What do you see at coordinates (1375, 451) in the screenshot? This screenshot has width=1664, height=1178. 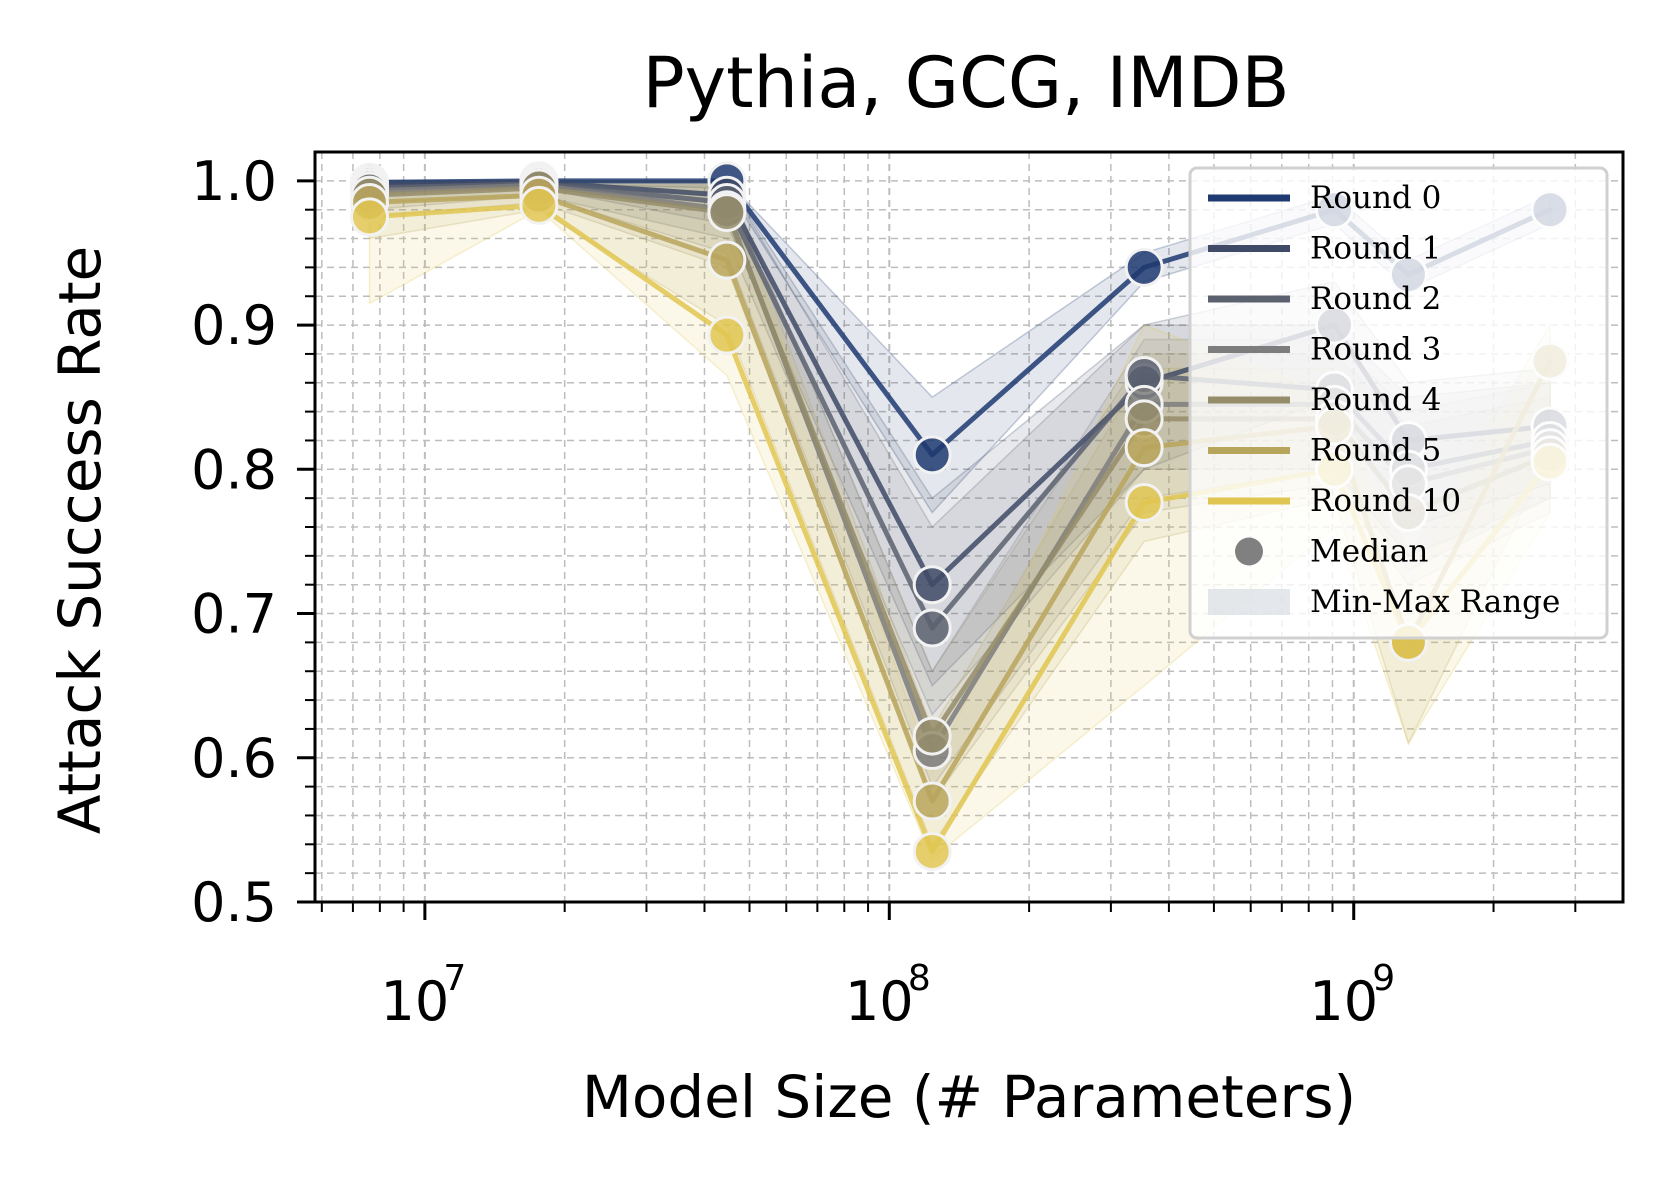 I see `legend-label: Round 5` at bounding box center [1375, 451].